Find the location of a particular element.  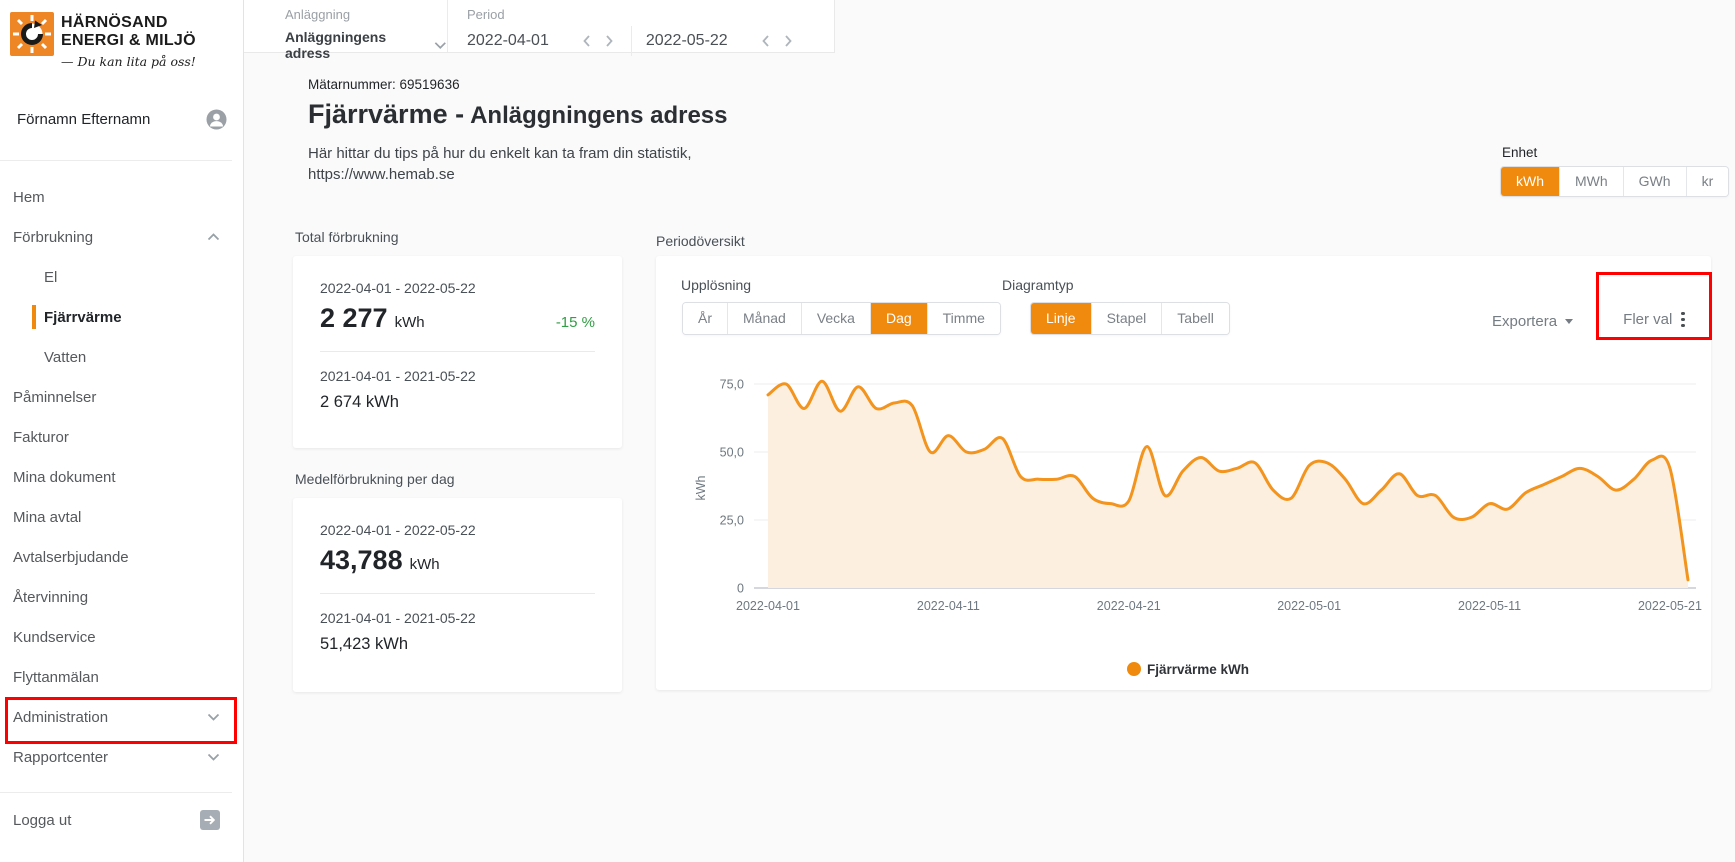

period-start-next-icon is located at coordinates (609, 41).